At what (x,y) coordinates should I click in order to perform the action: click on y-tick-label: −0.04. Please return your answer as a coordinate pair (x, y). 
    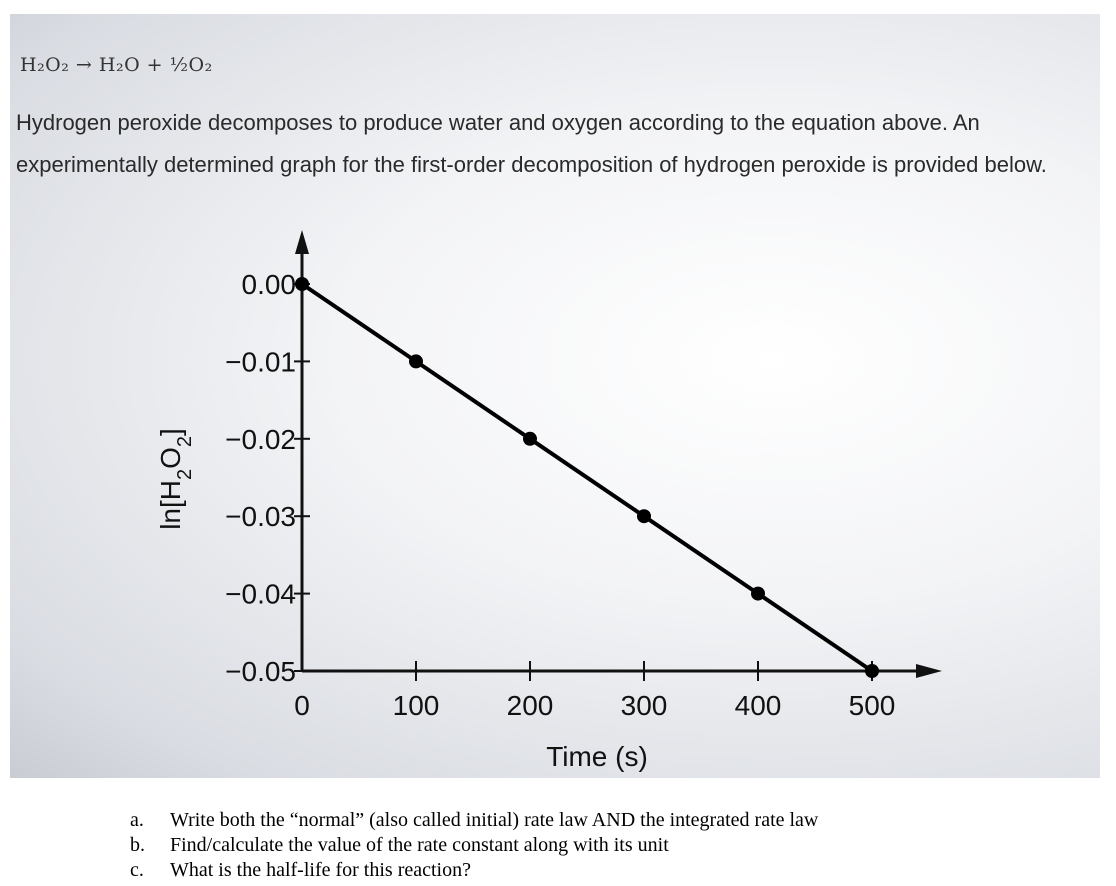
    Looking at the image, I should click on (260, 594).